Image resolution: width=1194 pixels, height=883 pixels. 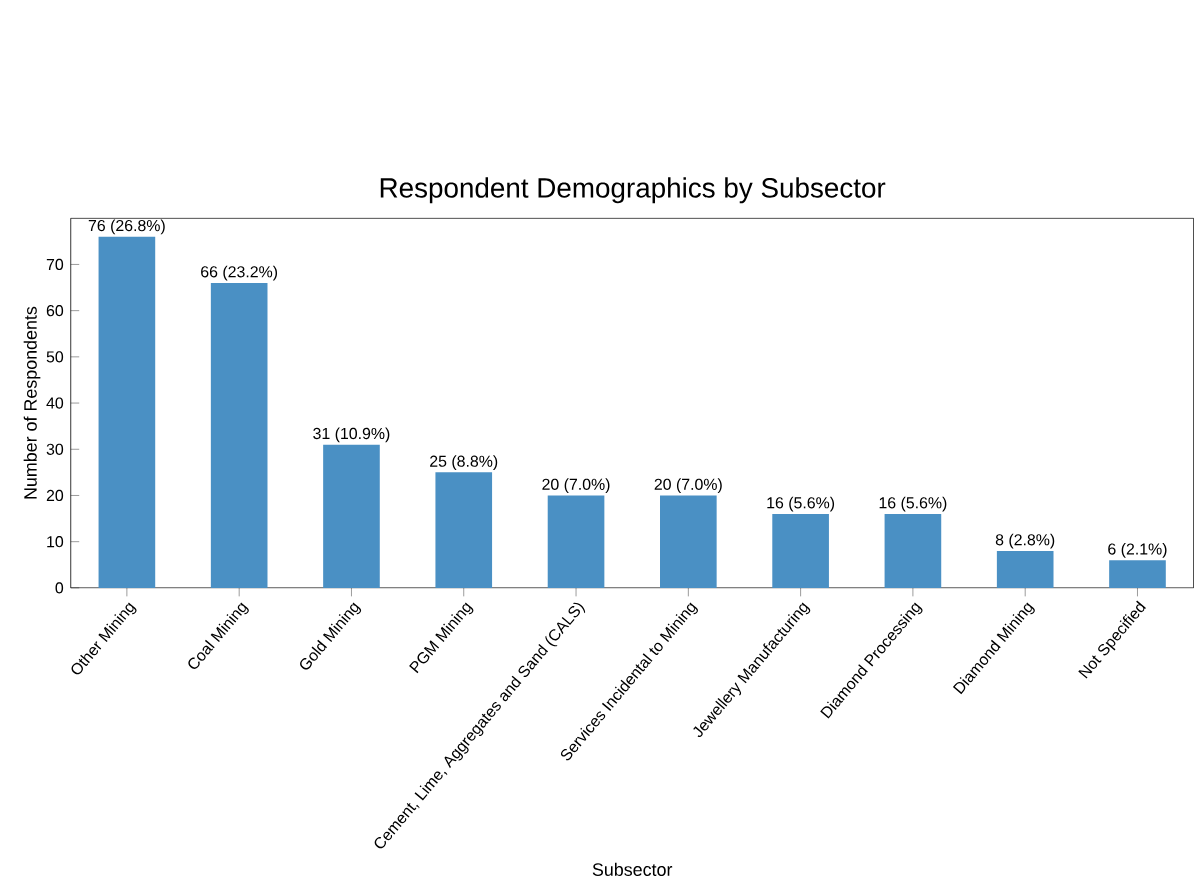 What do you see at coordinates (1137, 551) in the screenshot?
I see `data-label: 6 (2.1%)` at bounding box center [1137, 551].